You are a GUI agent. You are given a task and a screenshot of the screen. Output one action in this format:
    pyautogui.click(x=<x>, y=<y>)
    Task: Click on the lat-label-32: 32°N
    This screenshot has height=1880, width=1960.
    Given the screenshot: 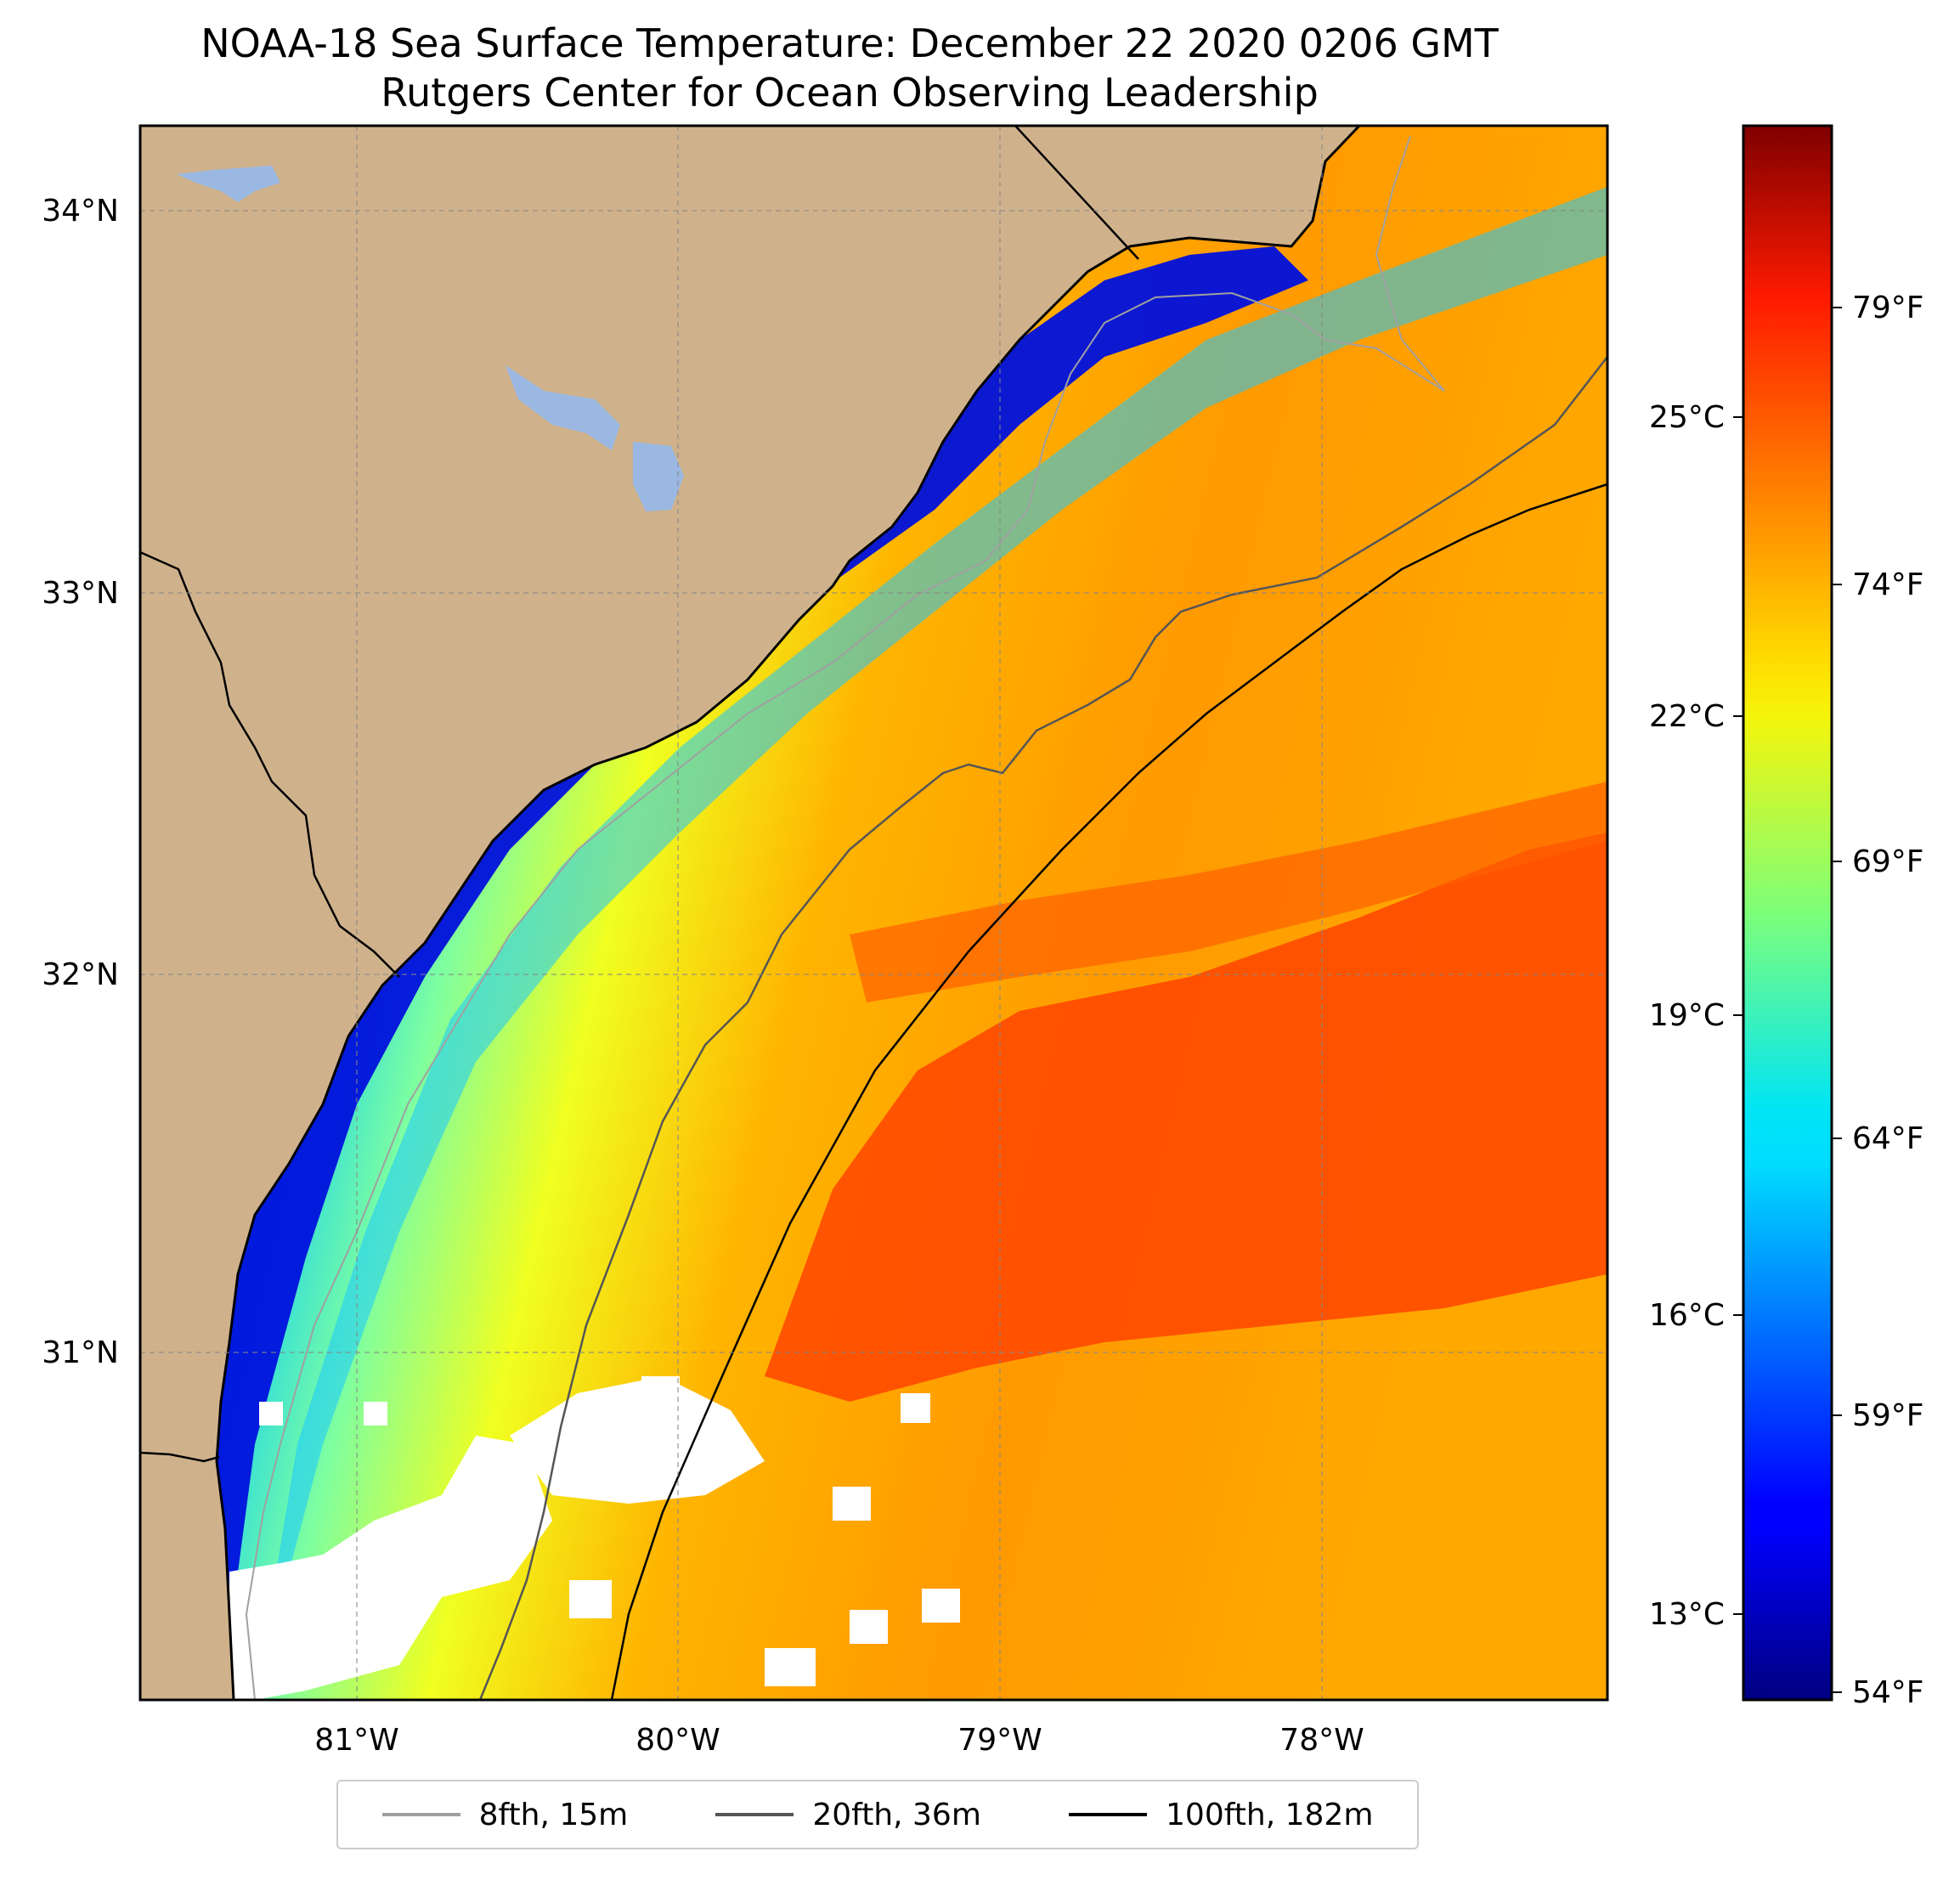 What is the action you would take?
    pyautogui.click(x=80, y=974)
    